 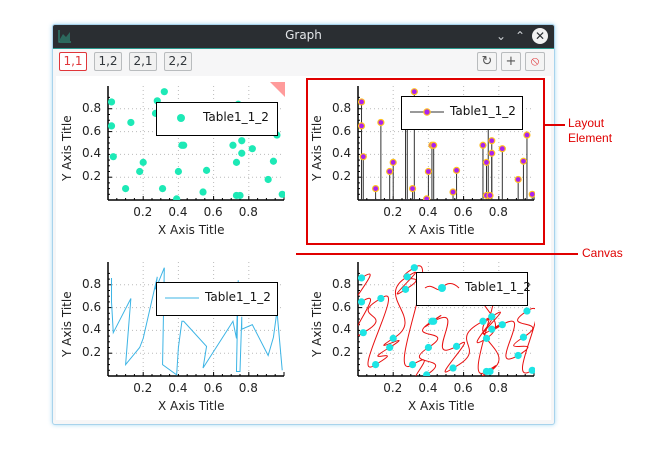 What do you see at coordinates (143, 61) in the screenshot?
I see `tab-2-1: 2,1` at bounding box center [143, 61].